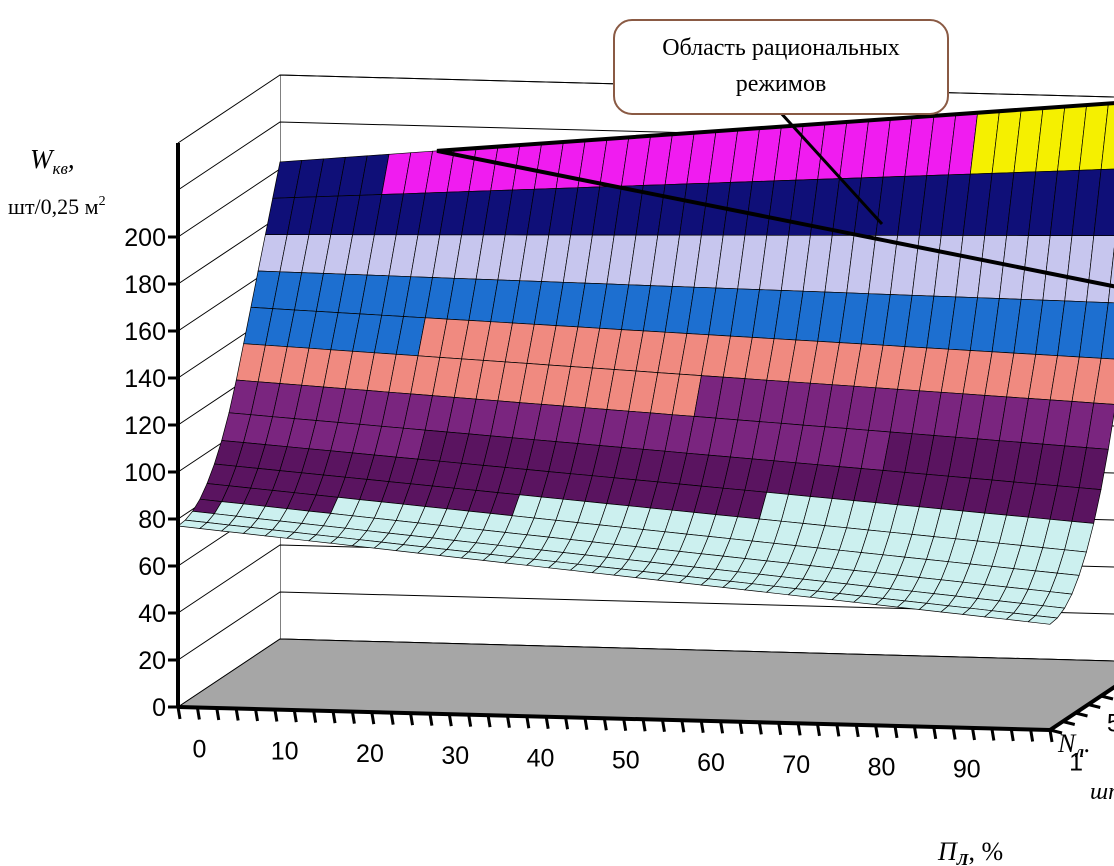  I want to click on x-tick-label: 70, so click(796, 765).